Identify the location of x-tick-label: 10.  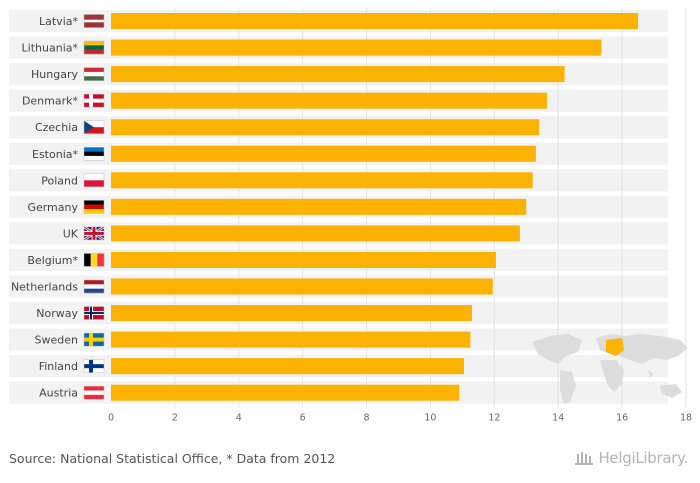
(430, 418).